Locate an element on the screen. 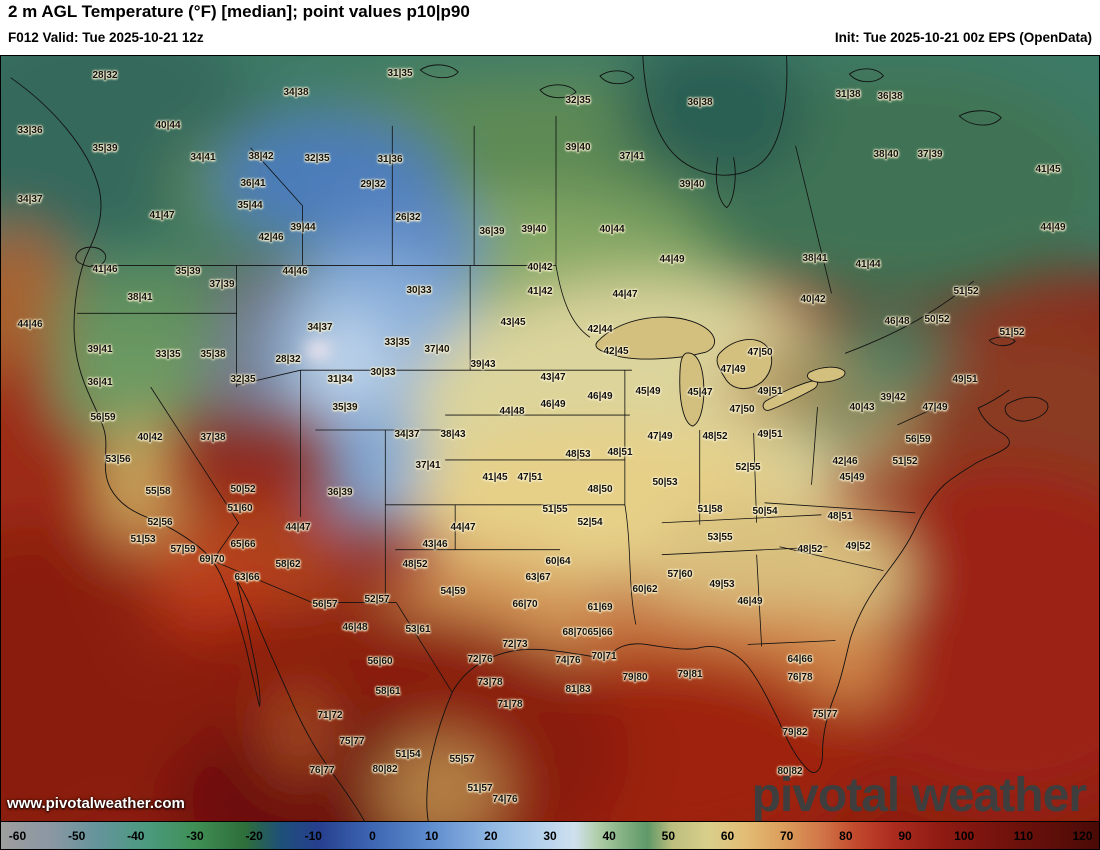 This screenshot has width=1100, height=850. colorbar-tick: -10 is located at coordinates (313, 835).